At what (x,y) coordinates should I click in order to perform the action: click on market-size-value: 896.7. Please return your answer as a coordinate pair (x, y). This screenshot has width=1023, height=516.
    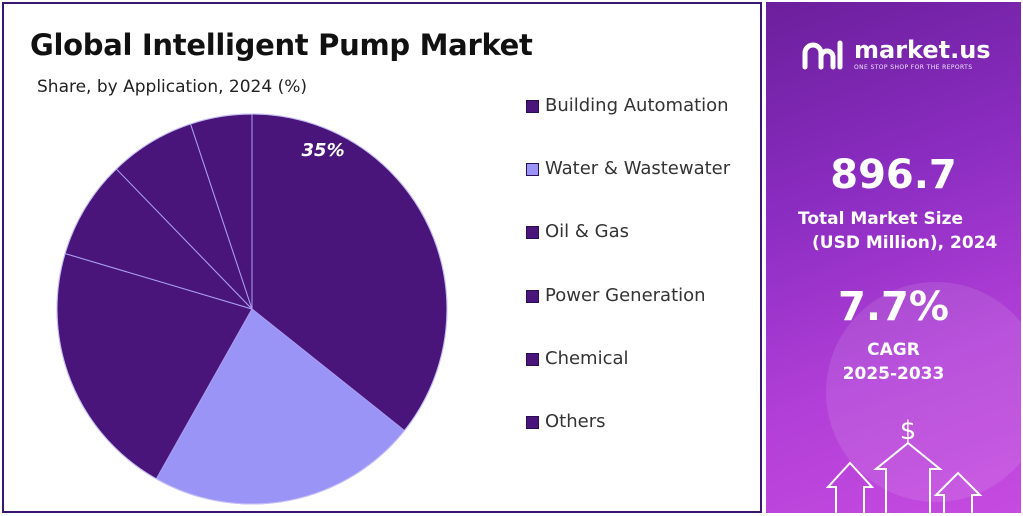
    Looking at the image, I should click on (893, 175).